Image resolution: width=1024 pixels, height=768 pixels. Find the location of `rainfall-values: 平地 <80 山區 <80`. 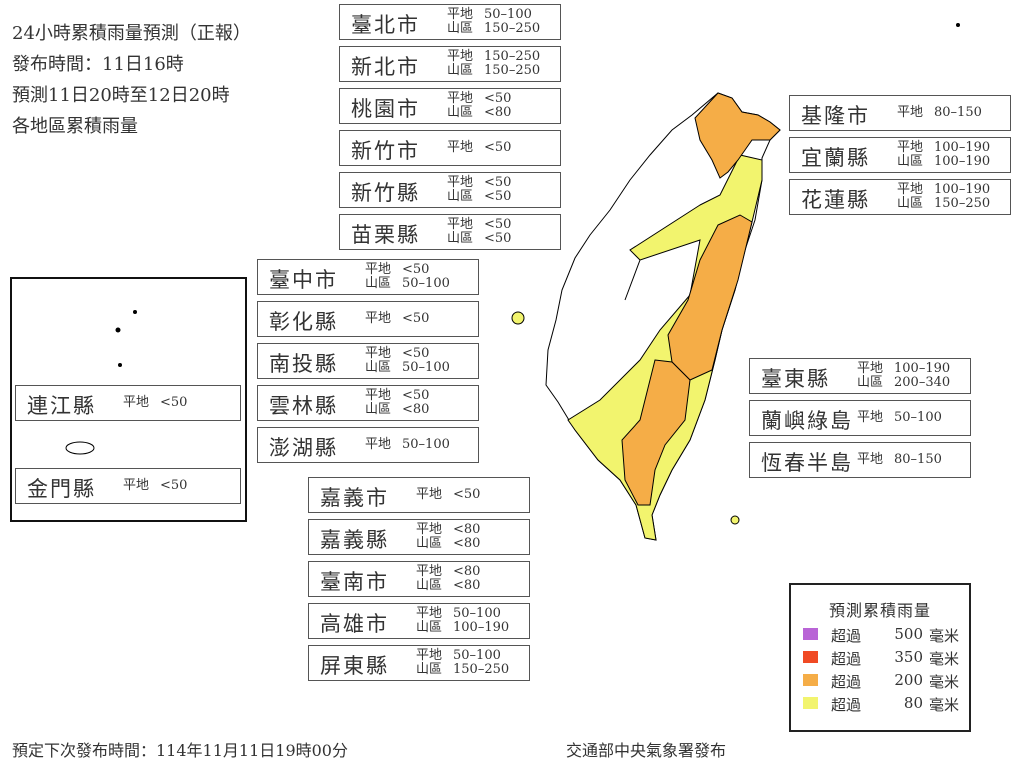

rainfall-values: 平地 <80 山區 <80 is located at coordinates (448, 579).